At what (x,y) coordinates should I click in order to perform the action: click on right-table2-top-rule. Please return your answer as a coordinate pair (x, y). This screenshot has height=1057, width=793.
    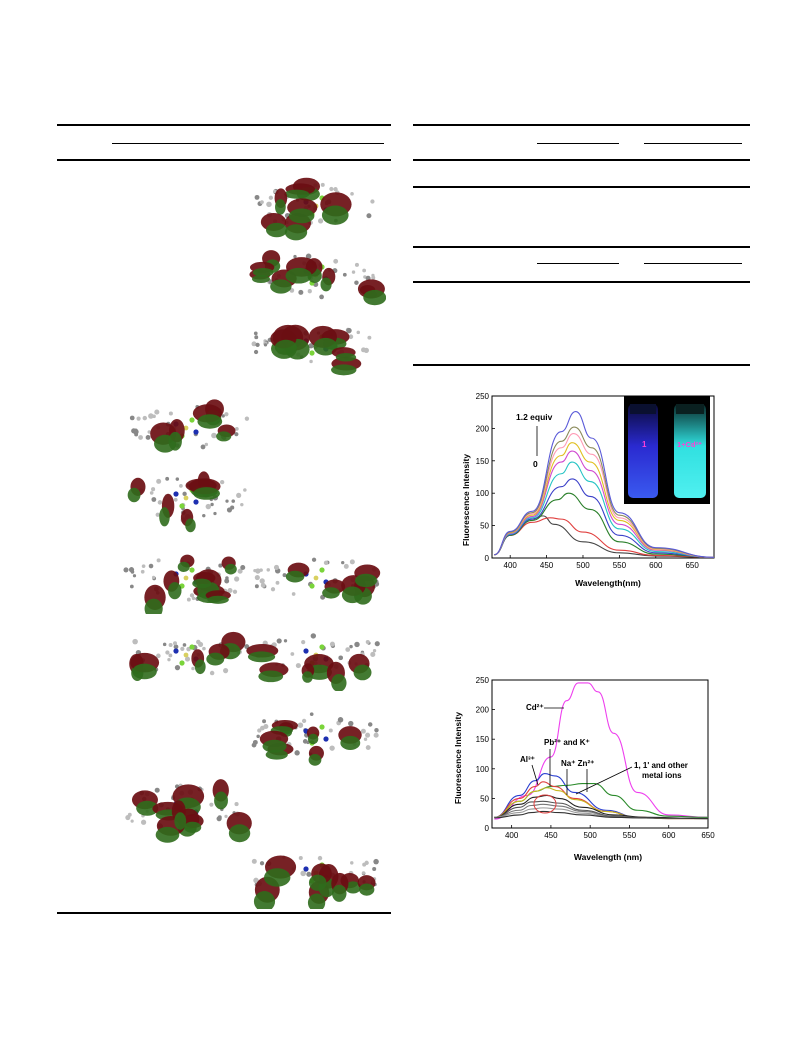
    Looking at the image, I should click on (581, 247).